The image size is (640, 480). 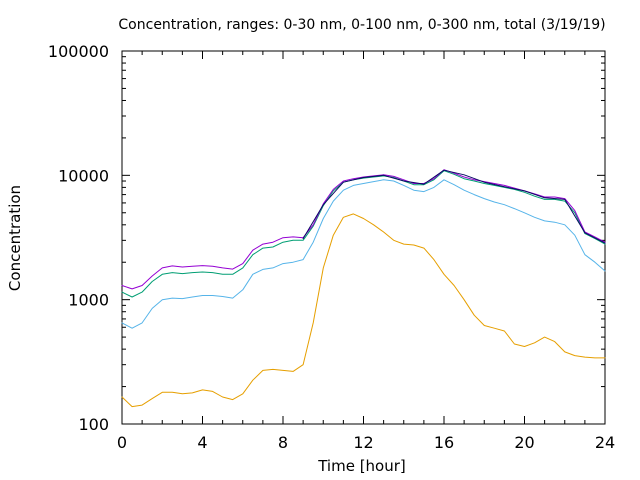 What do you see at coordinates (444, 442) in the screenshot?
I see `x-tick-label: 16` at bounding box center [444, 442].